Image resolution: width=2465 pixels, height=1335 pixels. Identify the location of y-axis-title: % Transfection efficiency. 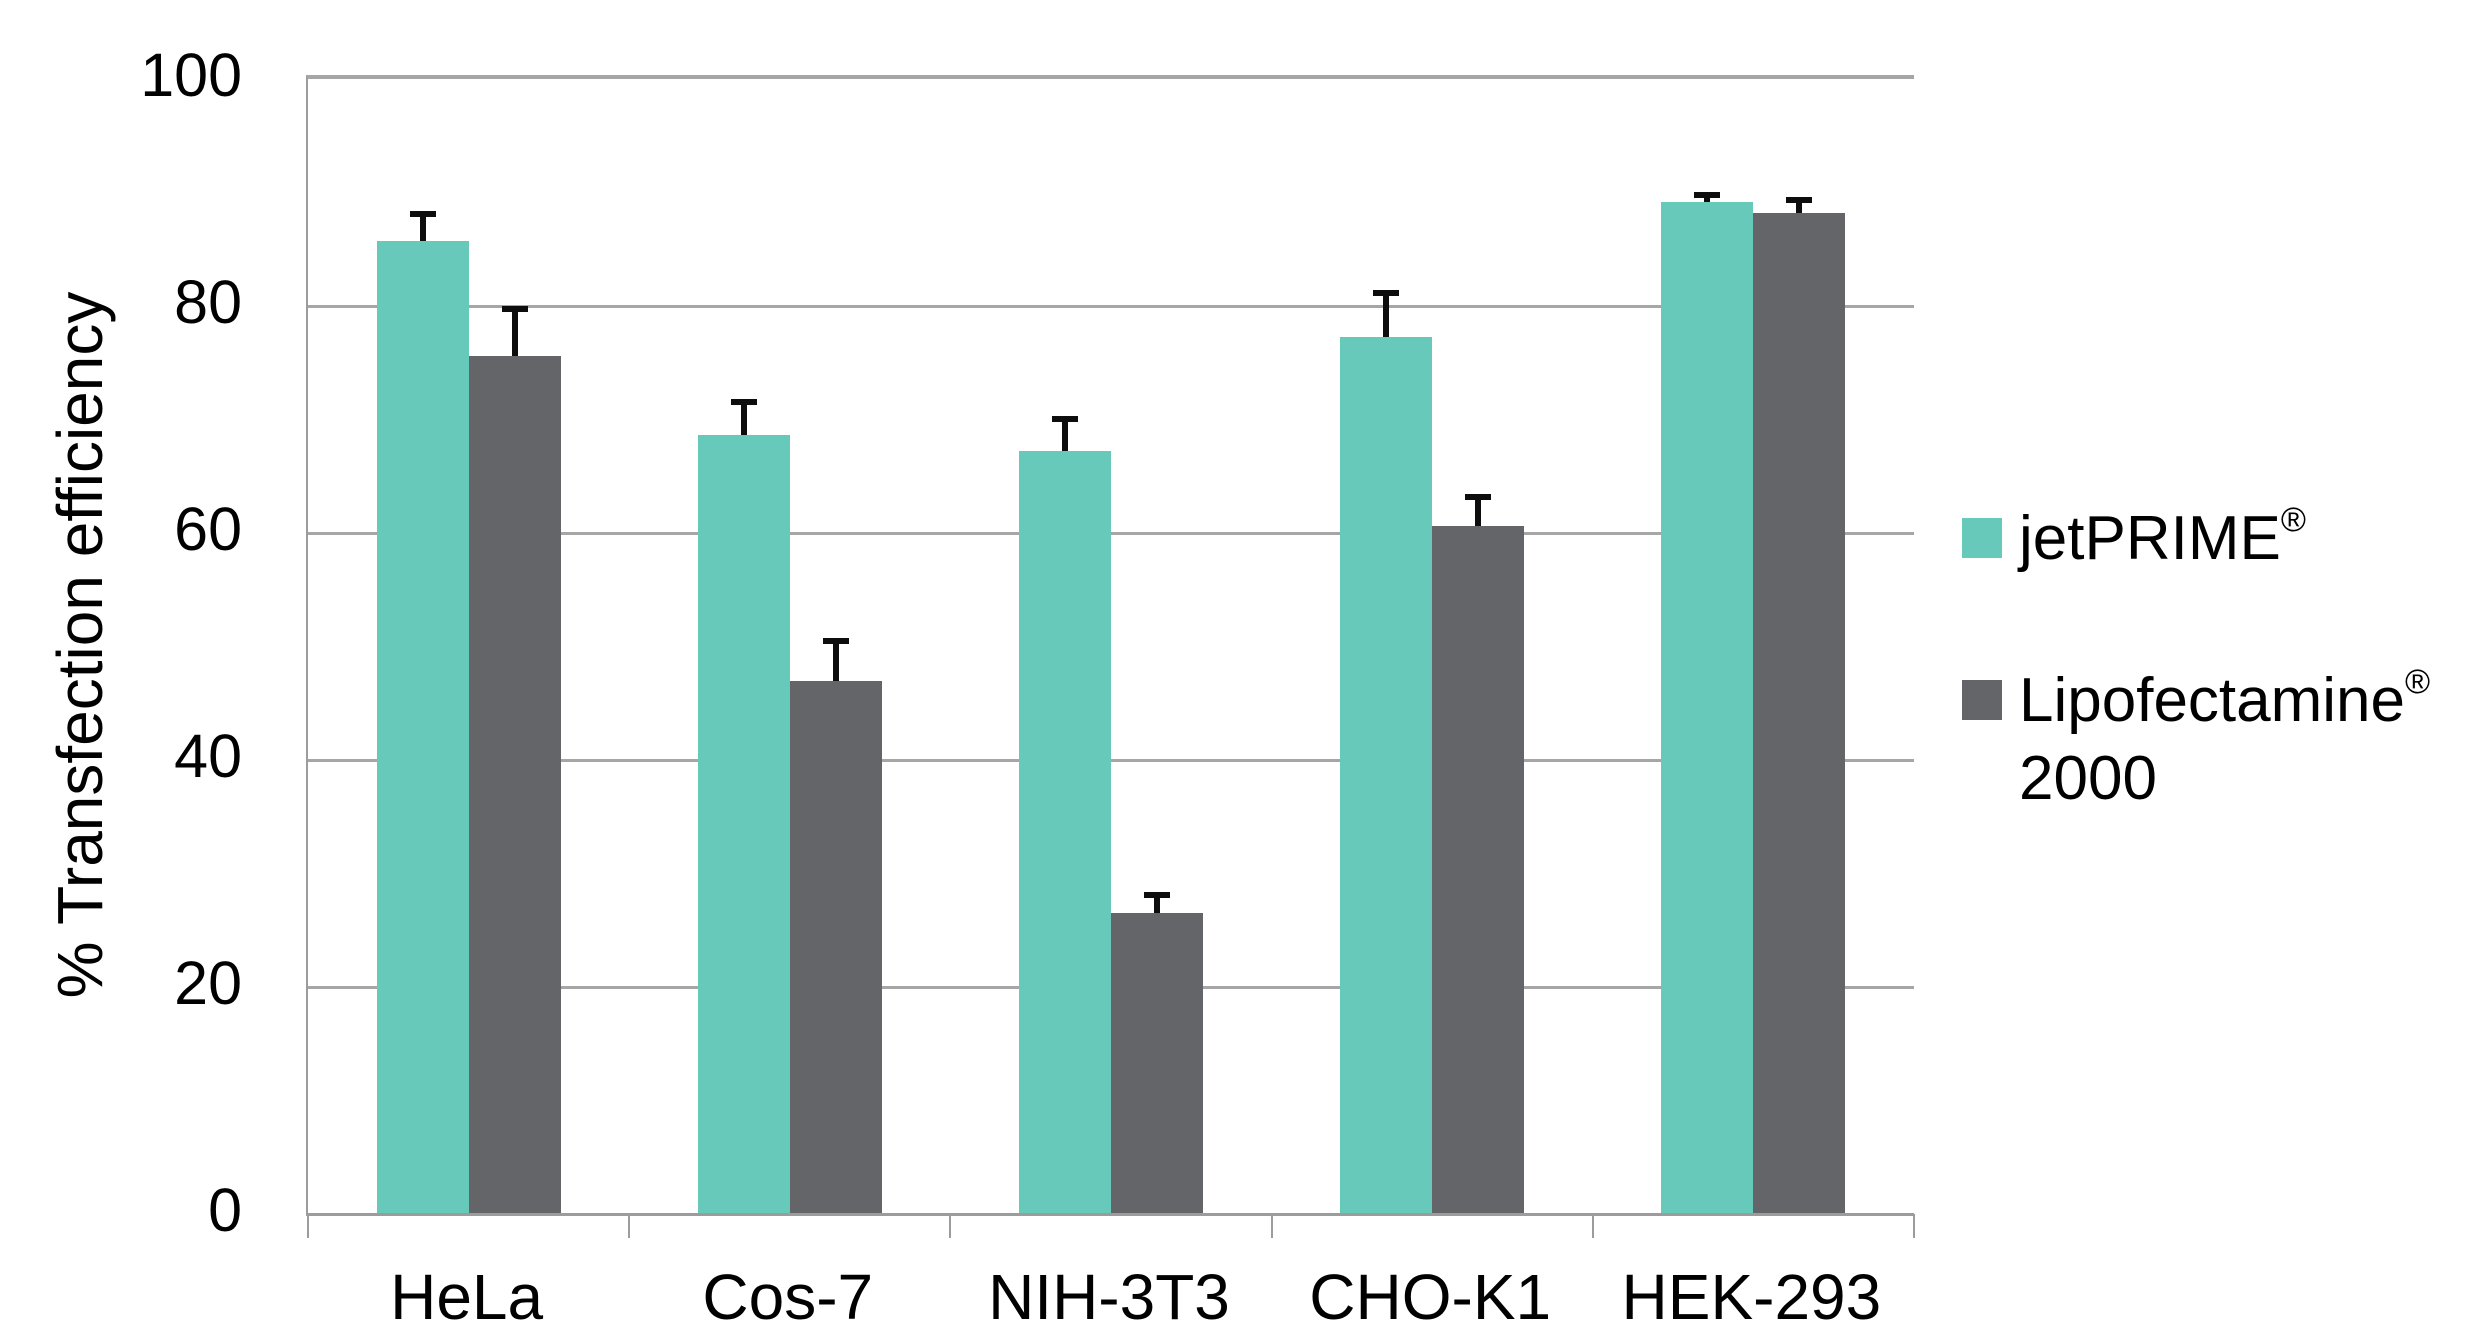
(80, 645).